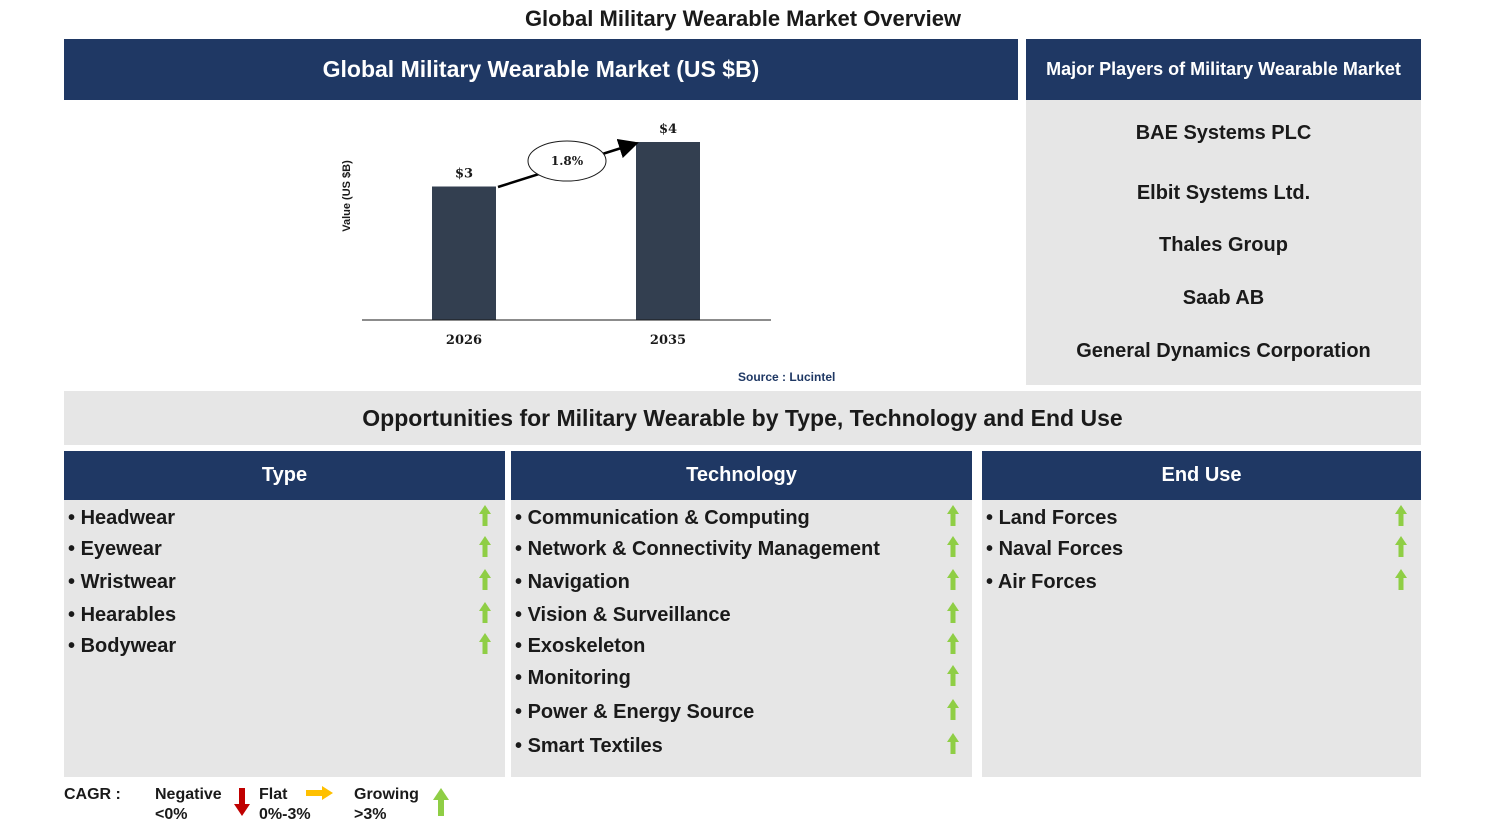 The height and width of the screenshot is (838, 1486). I want to click on segment-header-technology: Technology, so click(741, 475).